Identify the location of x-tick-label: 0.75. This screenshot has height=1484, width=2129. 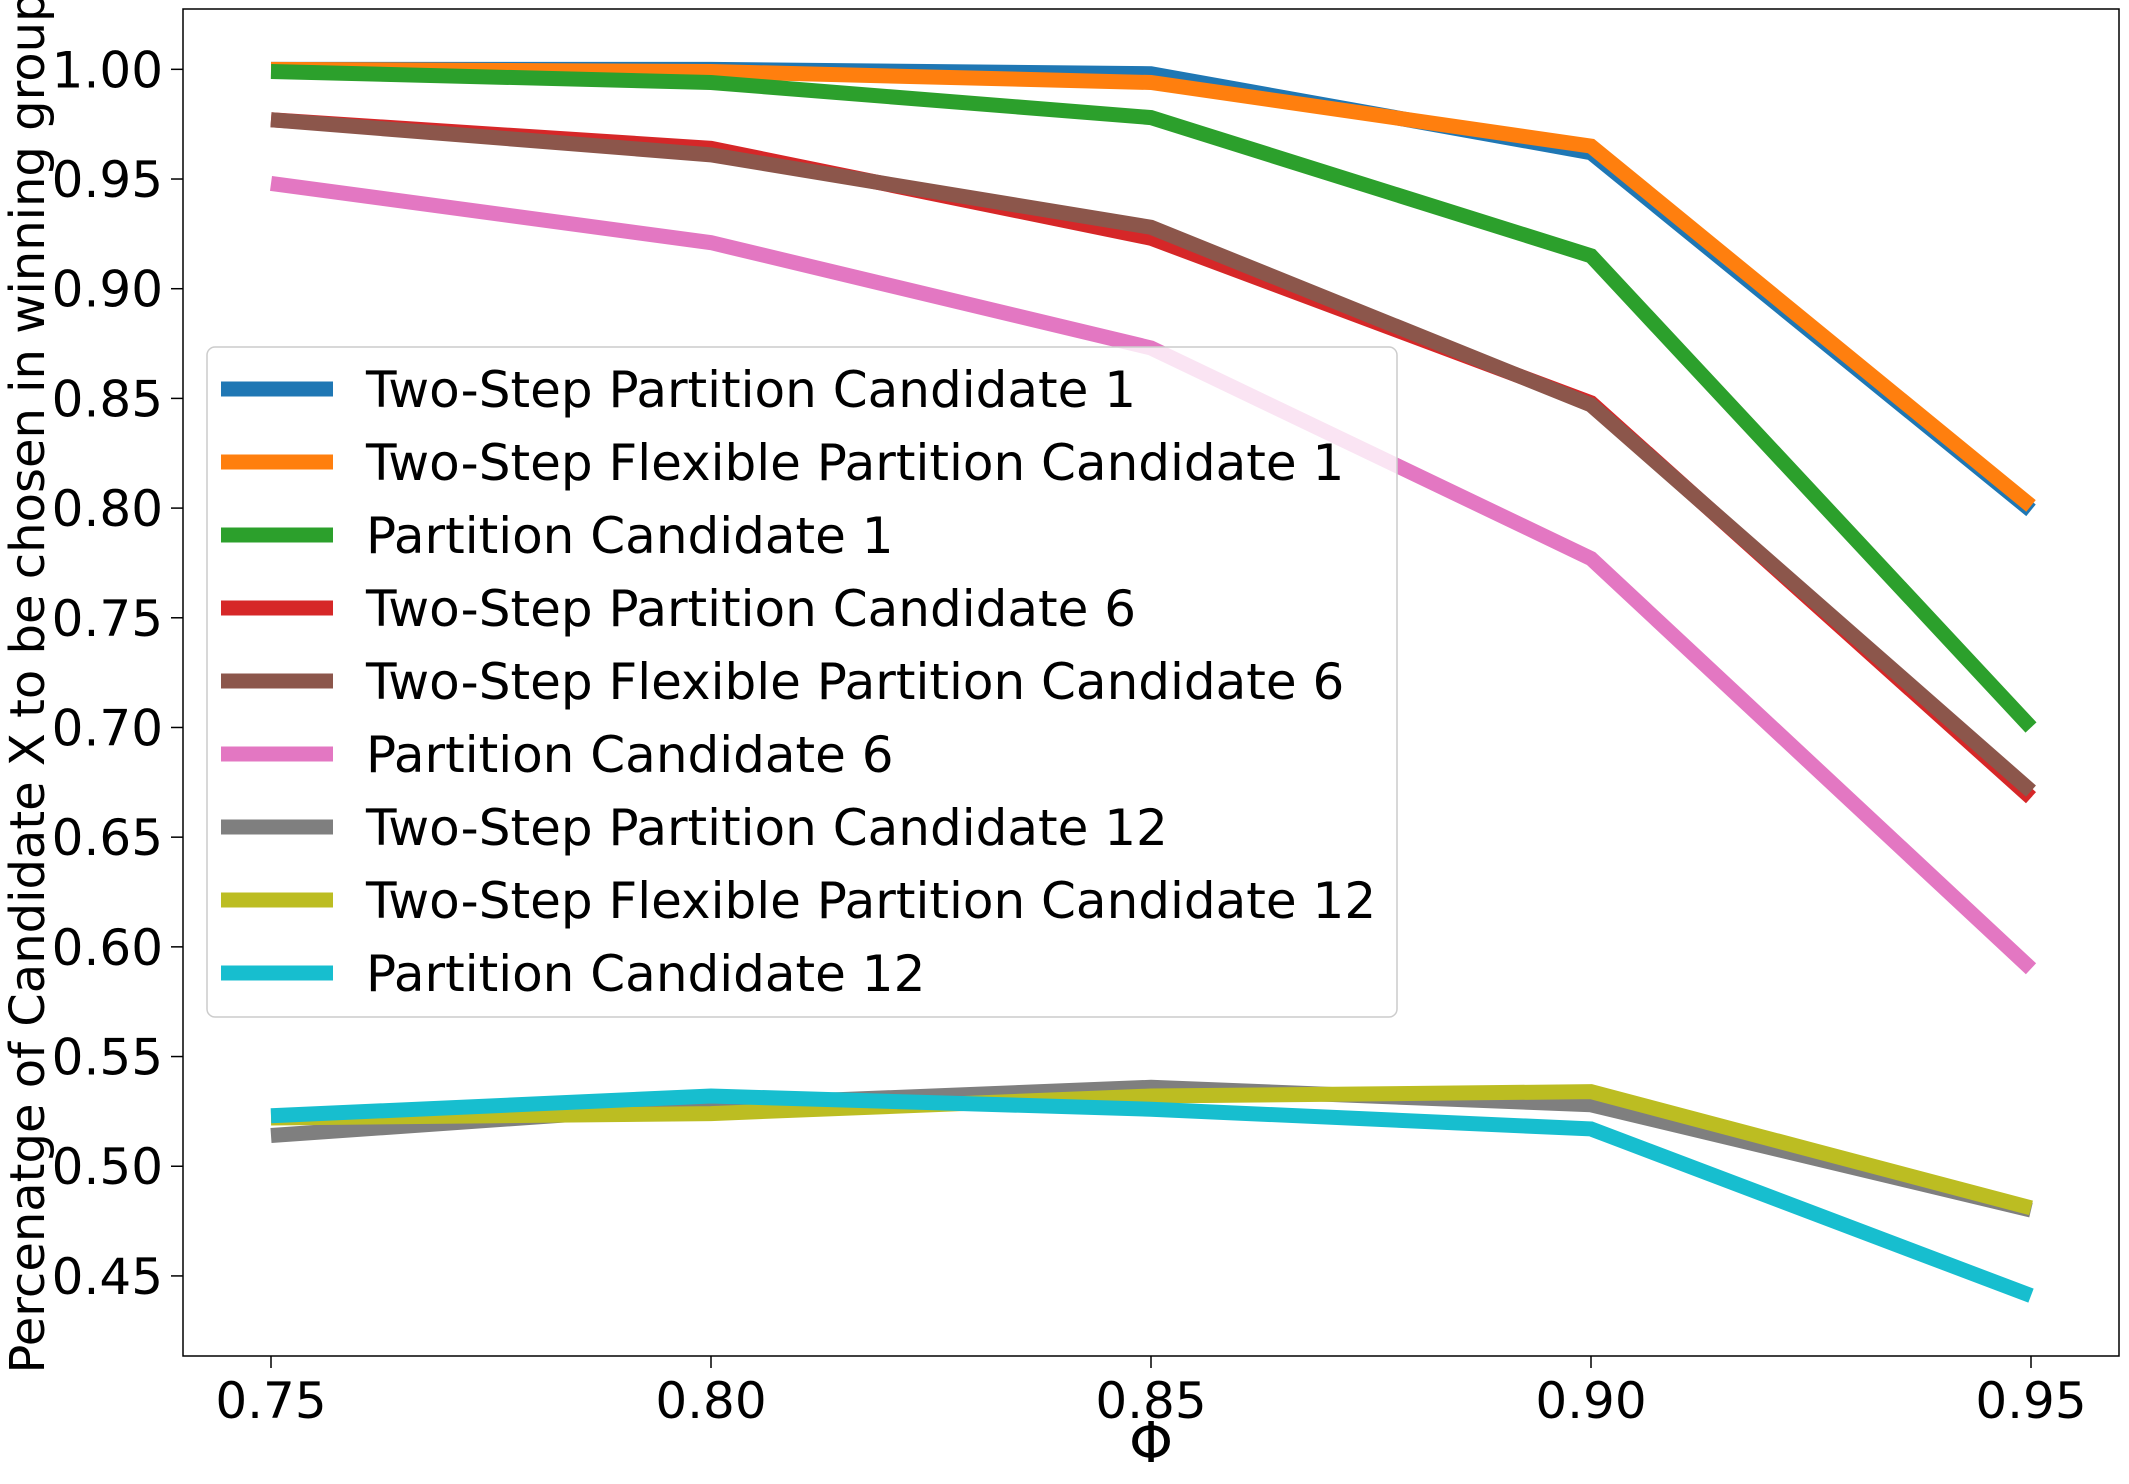
(270, 1401).